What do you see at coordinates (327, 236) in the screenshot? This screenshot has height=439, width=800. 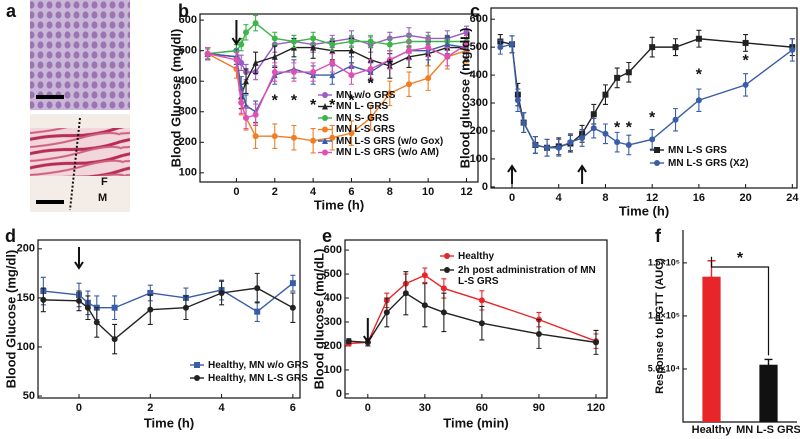 I see `panel-label: e` at bounding box center [327, 236].